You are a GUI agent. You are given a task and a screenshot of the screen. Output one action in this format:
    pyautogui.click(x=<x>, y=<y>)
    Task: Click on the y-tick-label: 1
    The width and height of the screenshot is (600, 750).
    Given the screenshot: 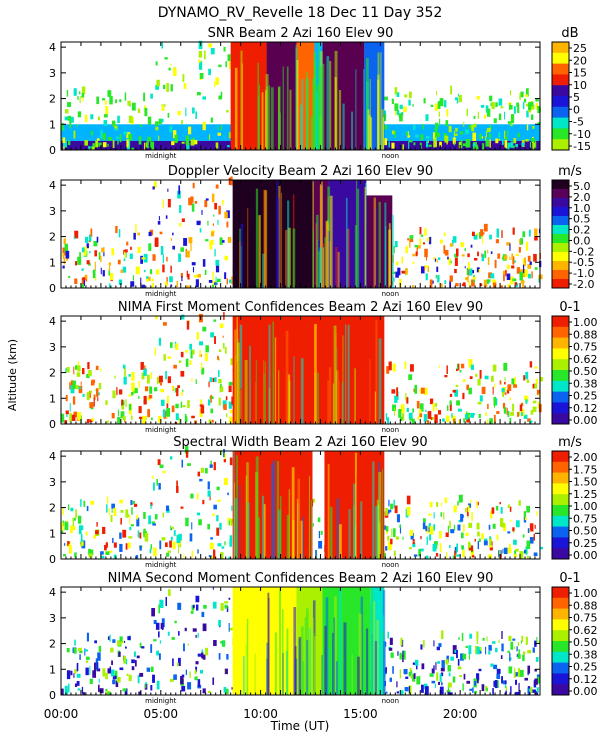 What is the action you would take?
    pyautogui.click(x=52, y=533)
    